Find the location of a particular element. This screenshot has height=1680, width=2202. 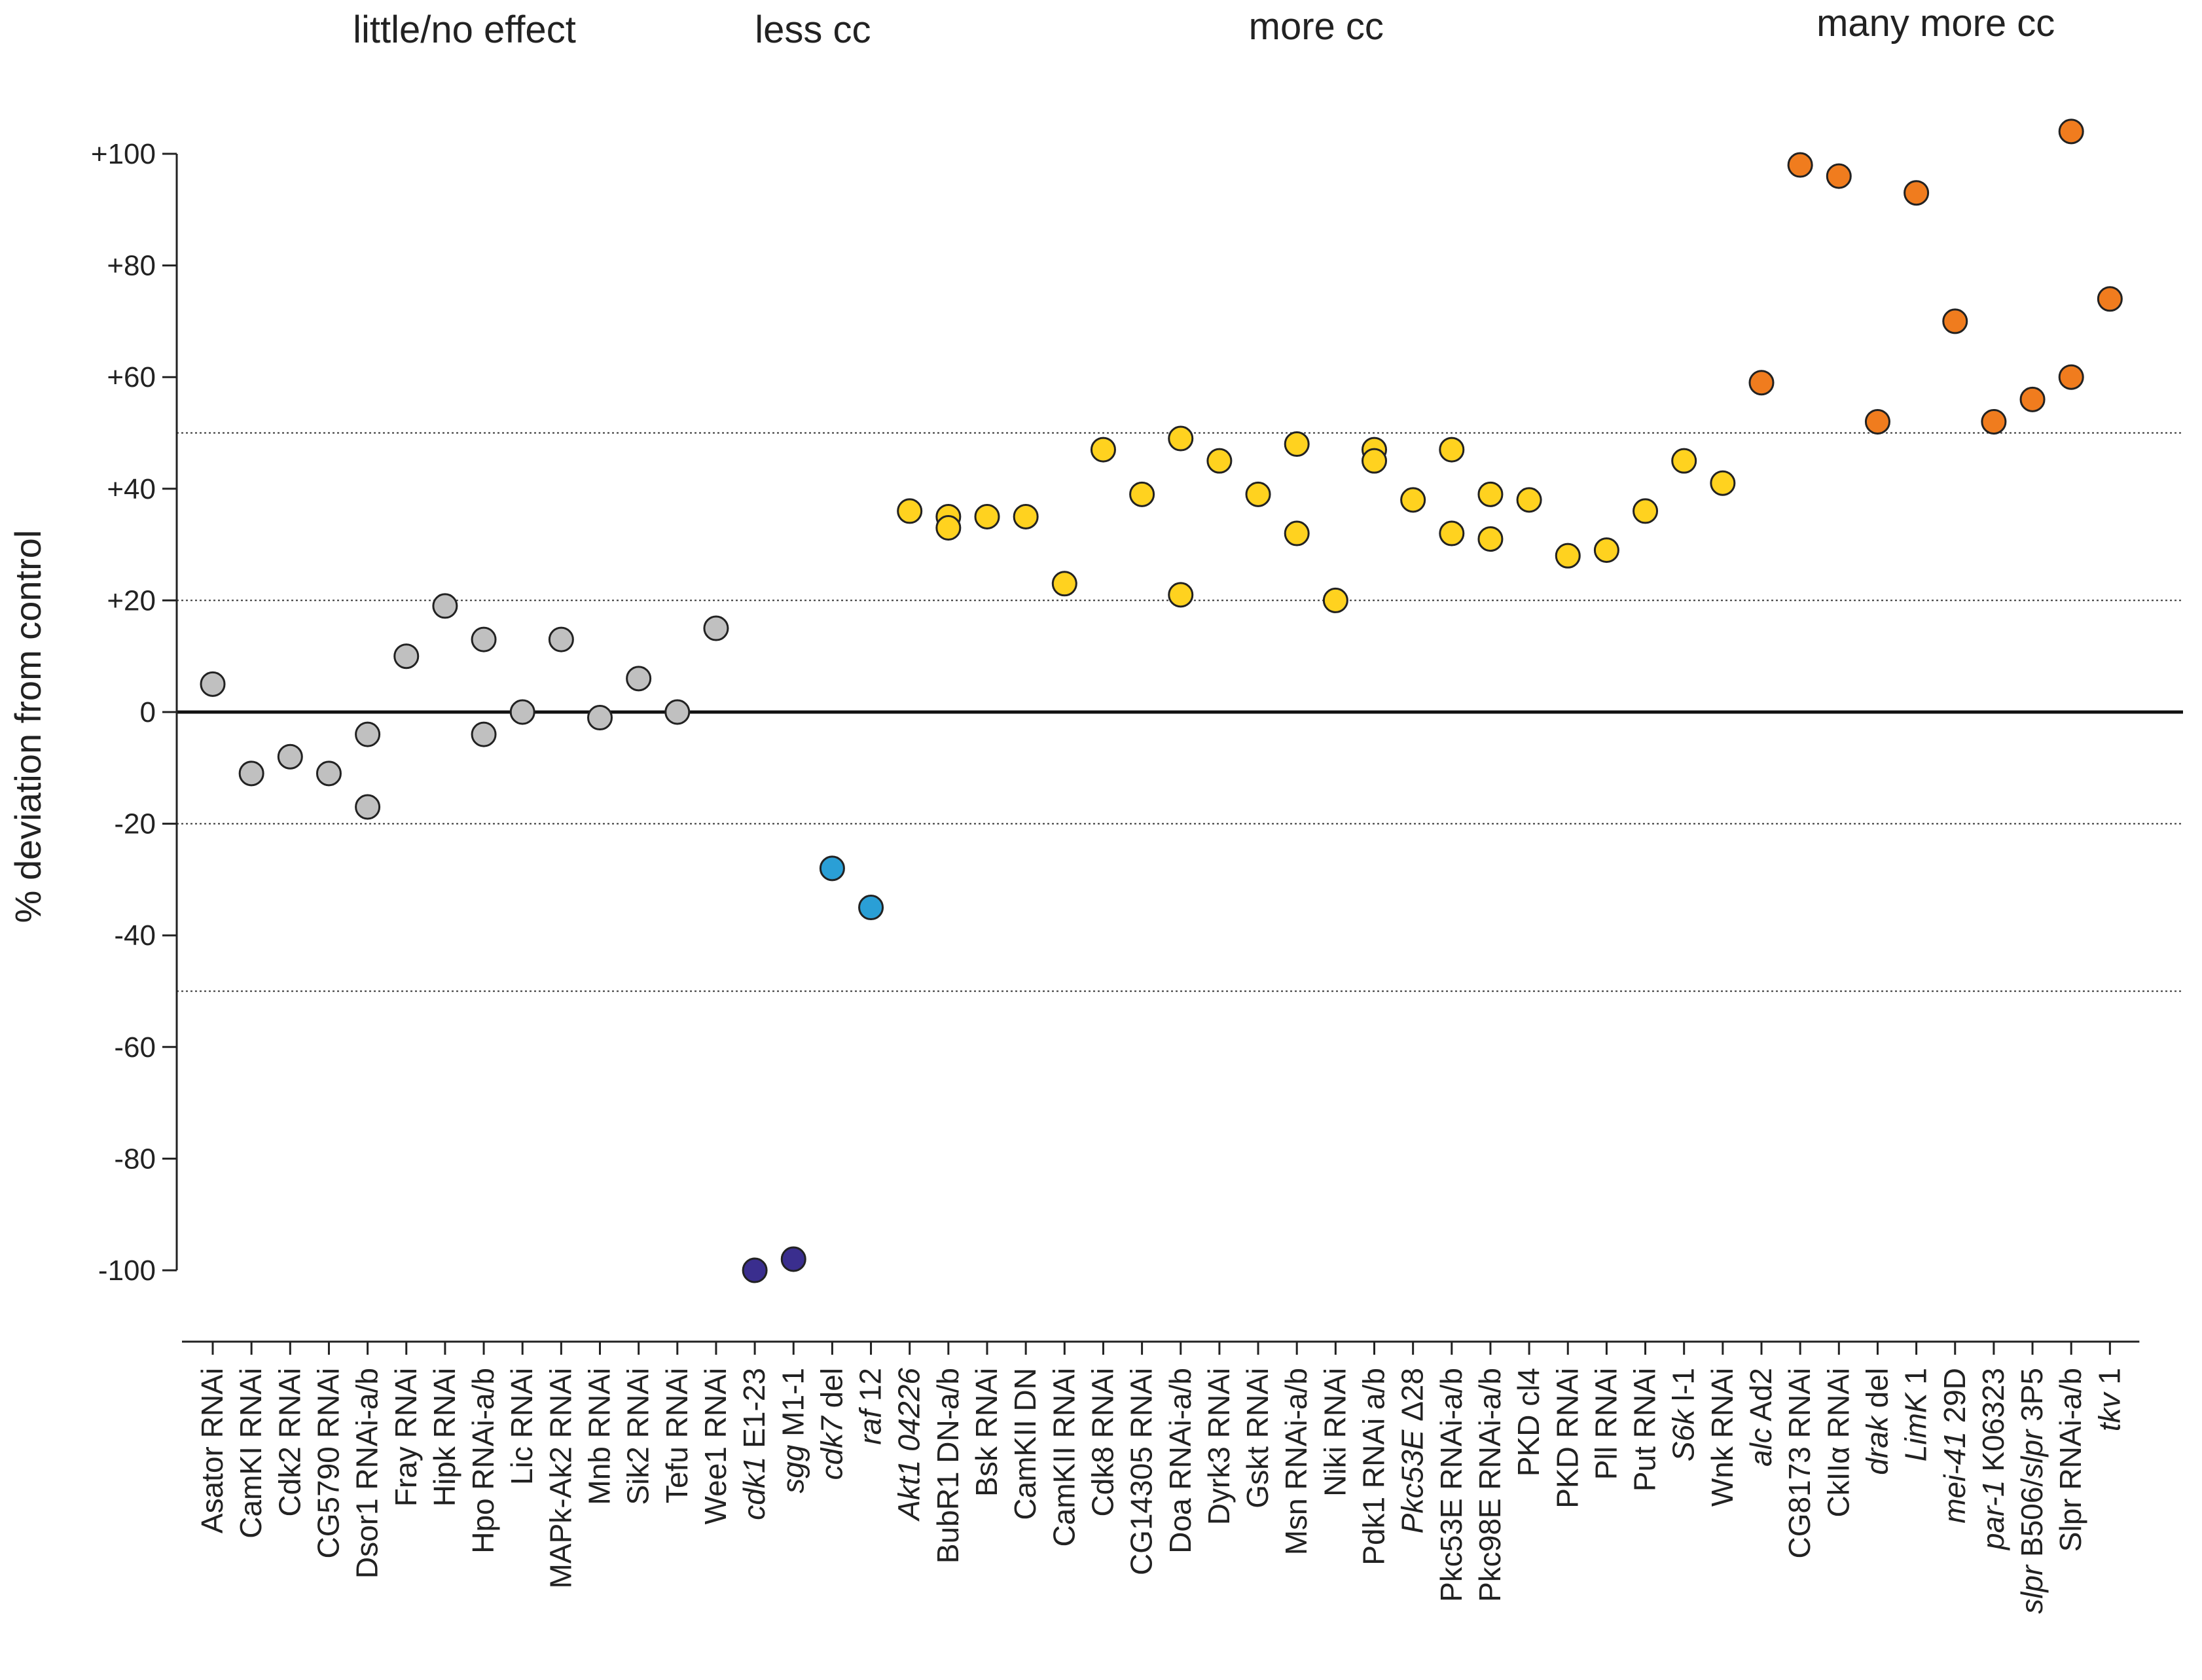

x-tick-label: CG5790 RNAi is located at coordinates (328, 1463).